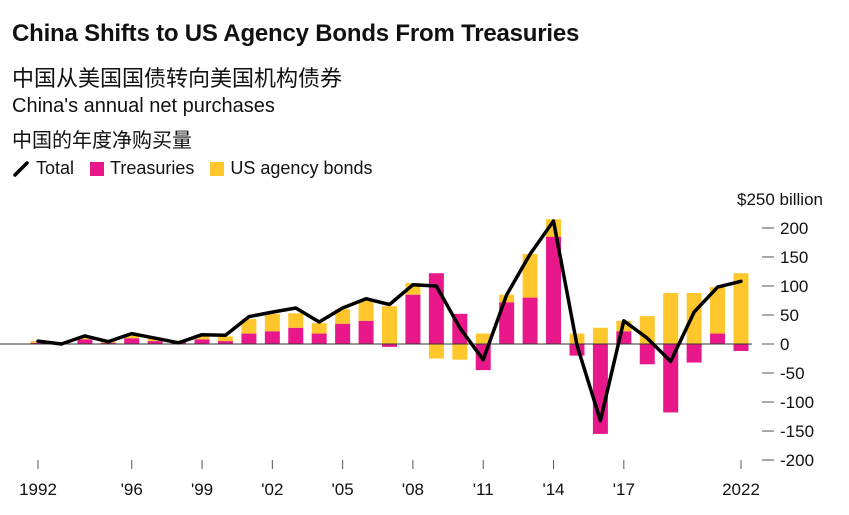 Image resolution: width=849 pixels, height=515 pixels. Describe the element at coordinates (789, 315) in the screenshot. I see `y-tick-label-50: 50` at that location.